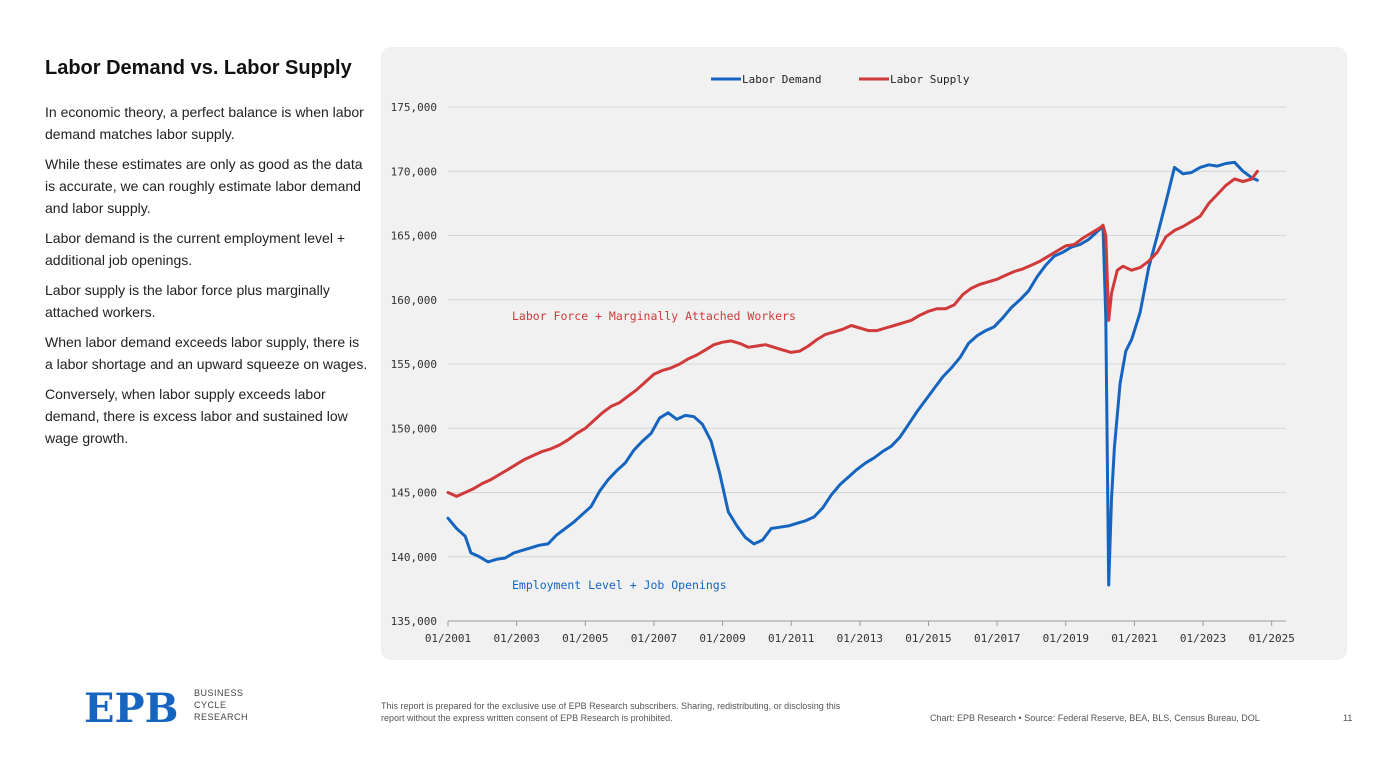 This screenshot has height=774, width=1393. What do you see at coordinates (414, 428) in the screenshot?
I see `y-tick-label: 150,000` at bounding box center [414, 428].